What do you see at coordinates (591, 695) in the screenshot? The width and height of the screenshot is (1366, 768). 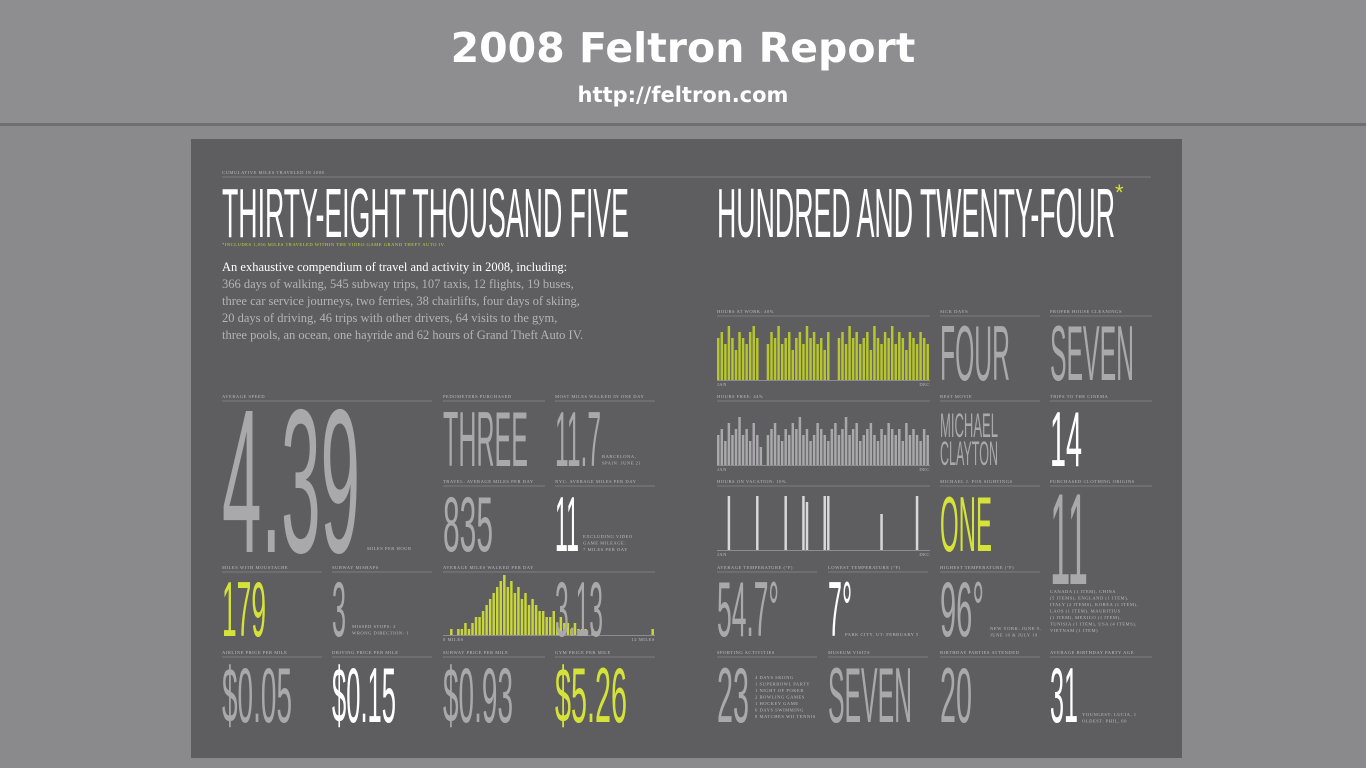 I see `stat-value: $5.26` at bounding box center [591, 695].